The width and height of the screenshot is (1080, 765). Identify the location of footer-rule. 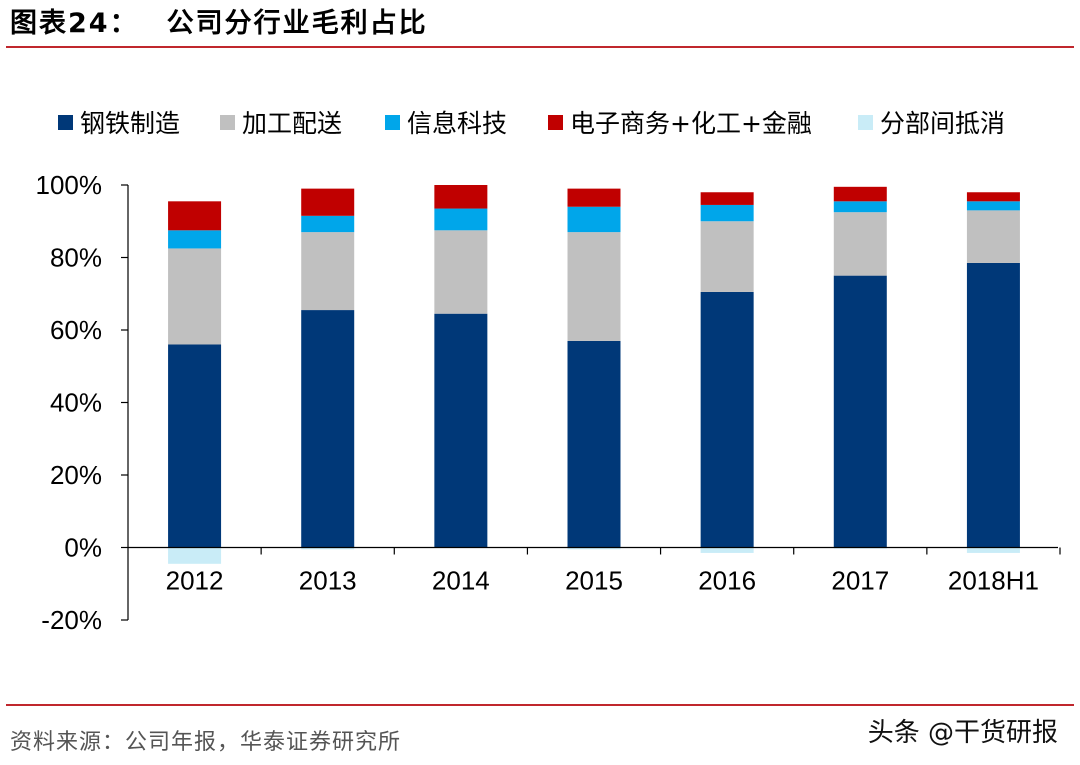
(540, 705).